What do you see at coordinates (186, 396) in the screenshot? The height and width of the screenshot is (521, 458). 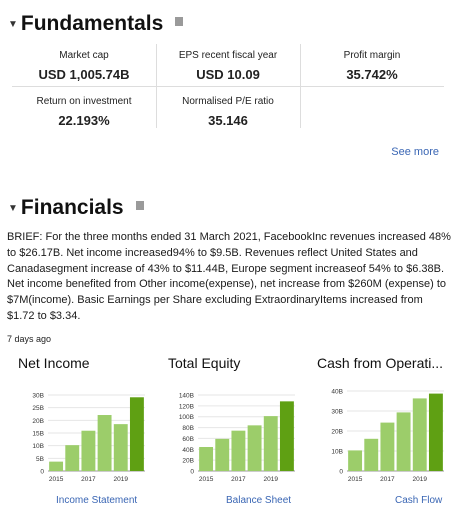 I see `y-tick-label: 140B` at bounding box center [186, 396].